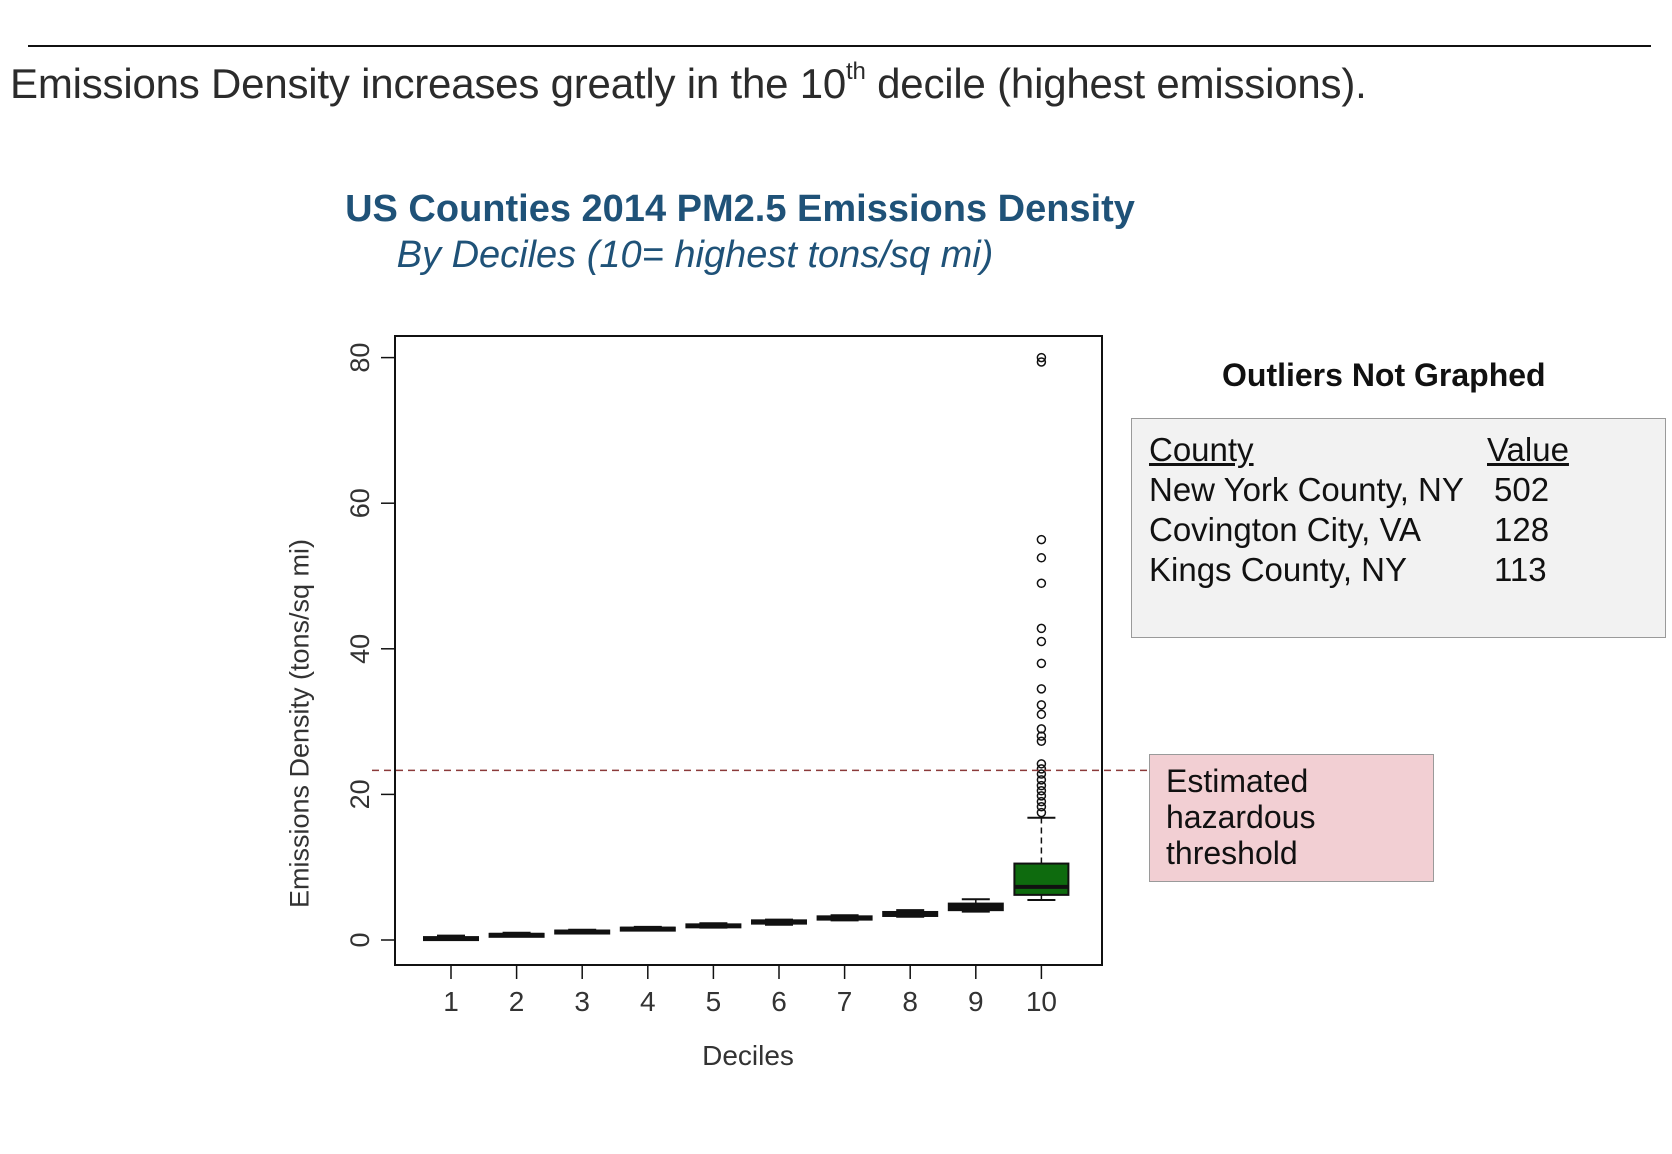 The width and height of the screenshot is (1672, 1154). I want to click on x-axis-label: Deciles, so click(748, 1055).